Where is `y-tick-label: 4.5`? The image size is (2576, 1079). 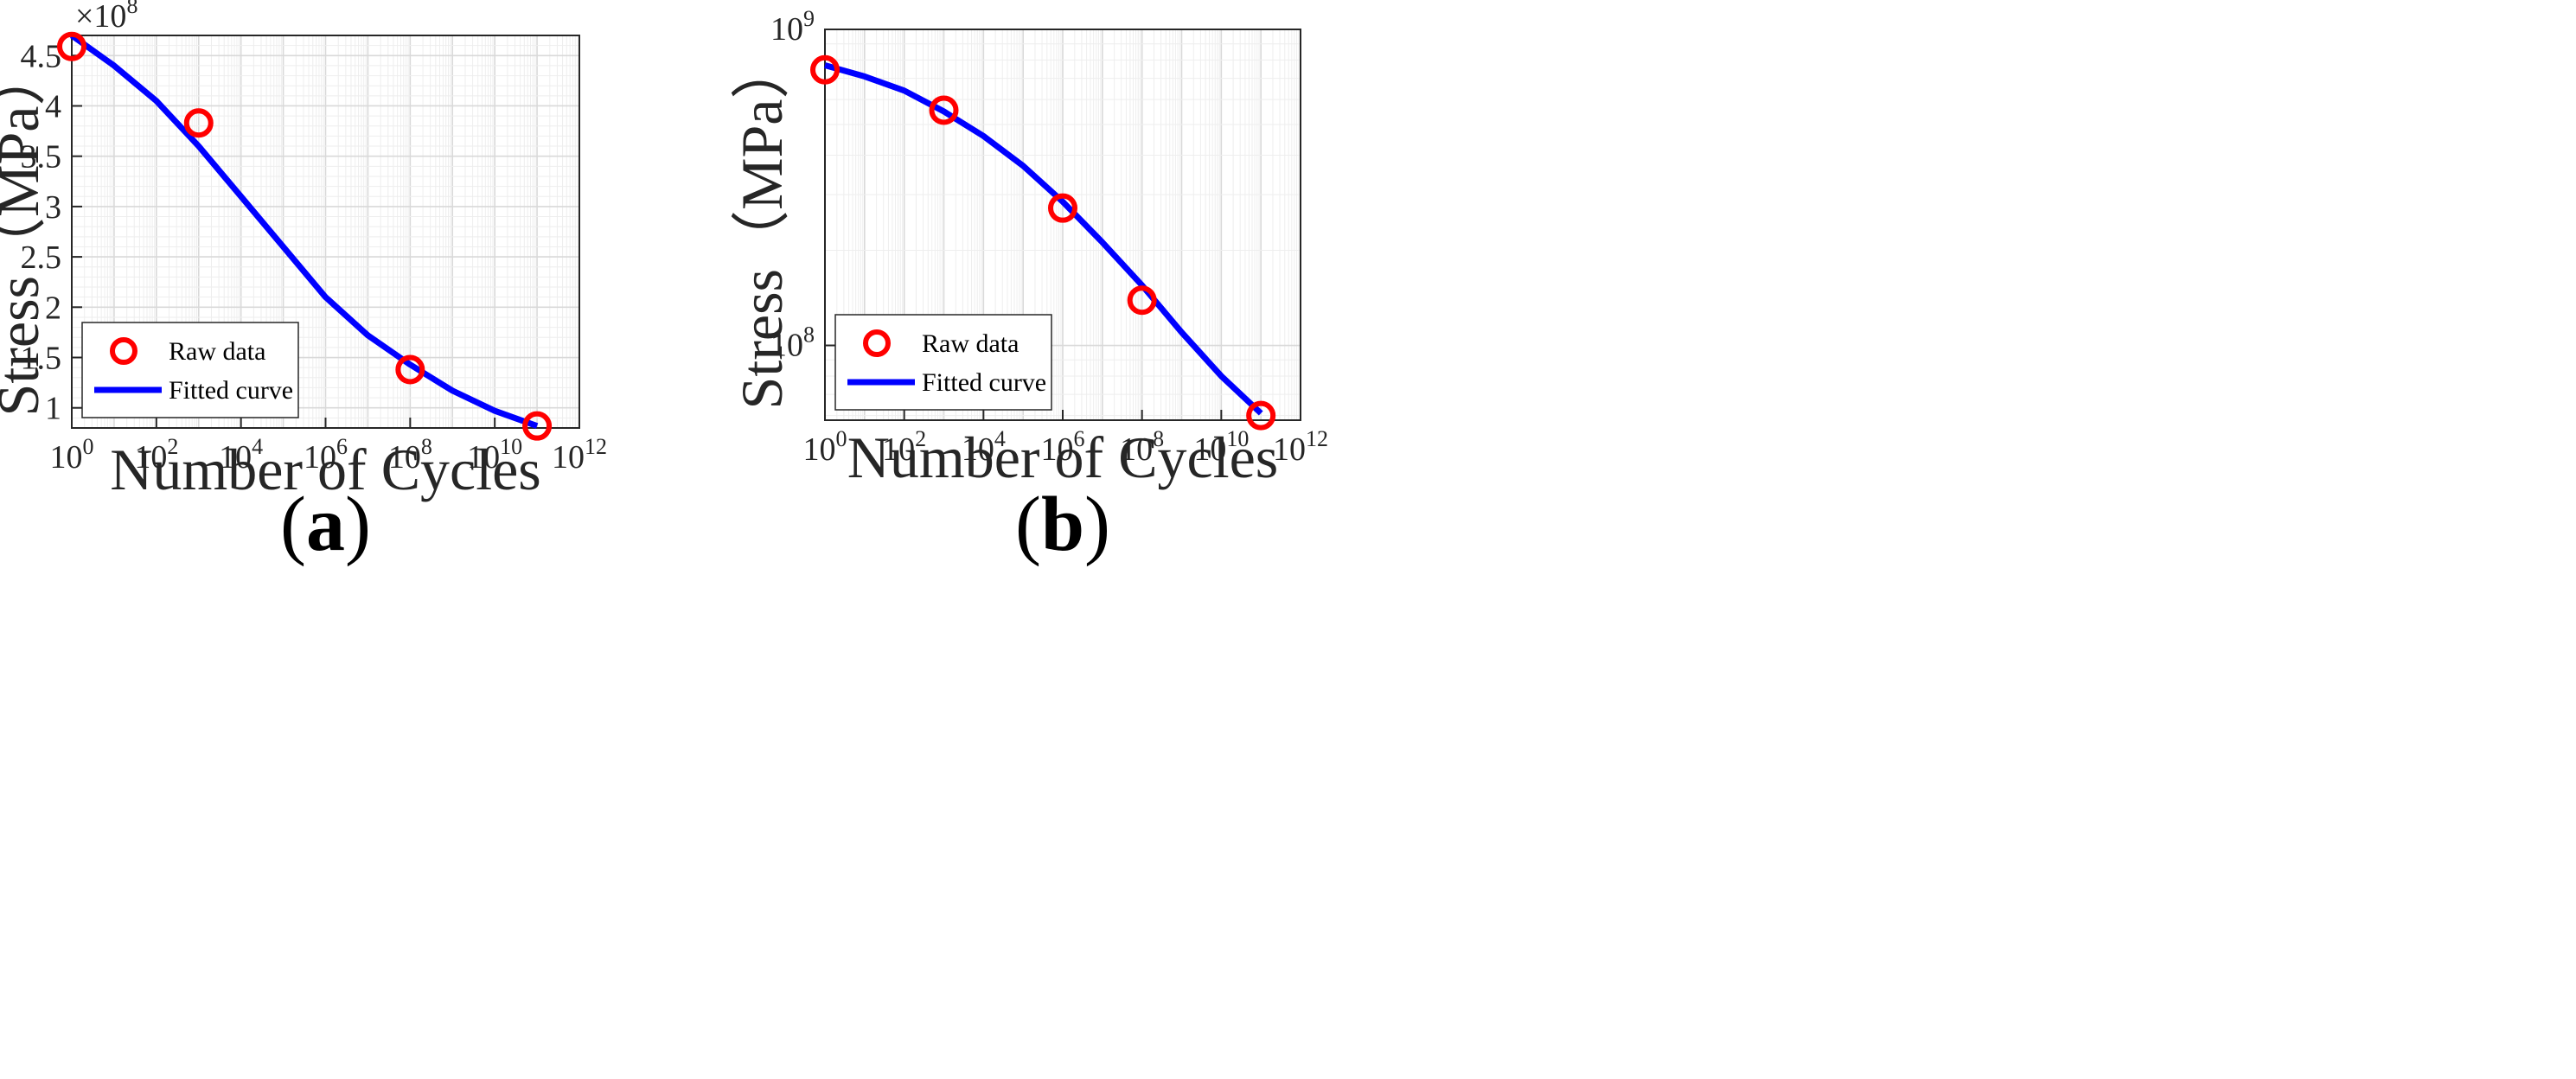
y-tick-label: 4.5 is located at coordinates (41, 56).